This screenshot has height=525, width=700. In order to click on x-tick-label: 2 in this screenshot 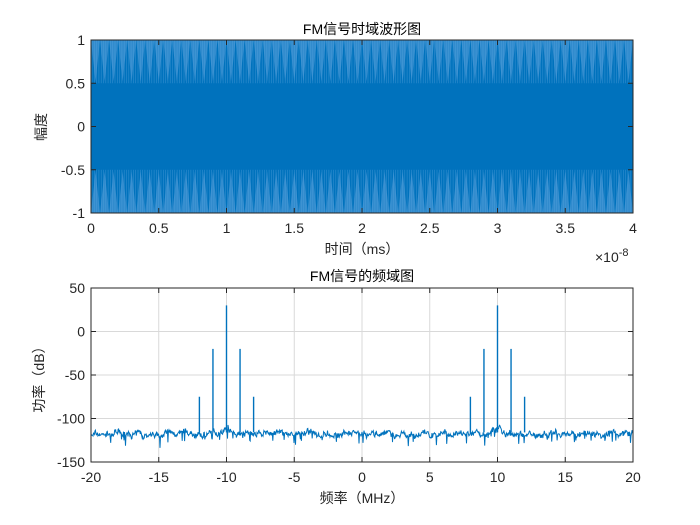, I will do `click(362, 228)`.